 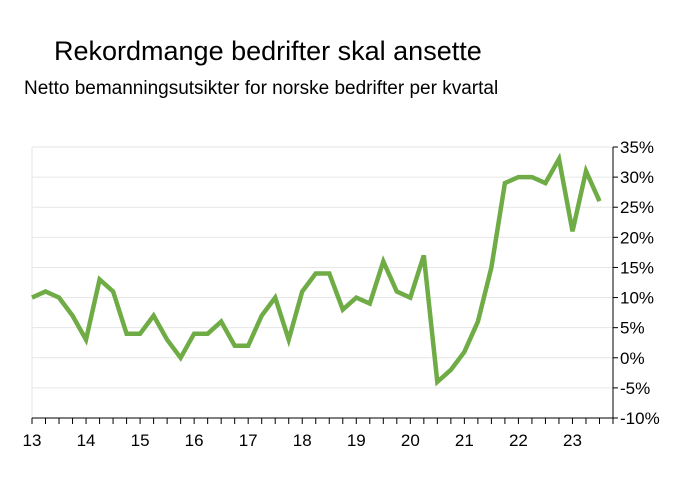 I want to click on y-tick-label: -5%, so click(x=635, y=388).